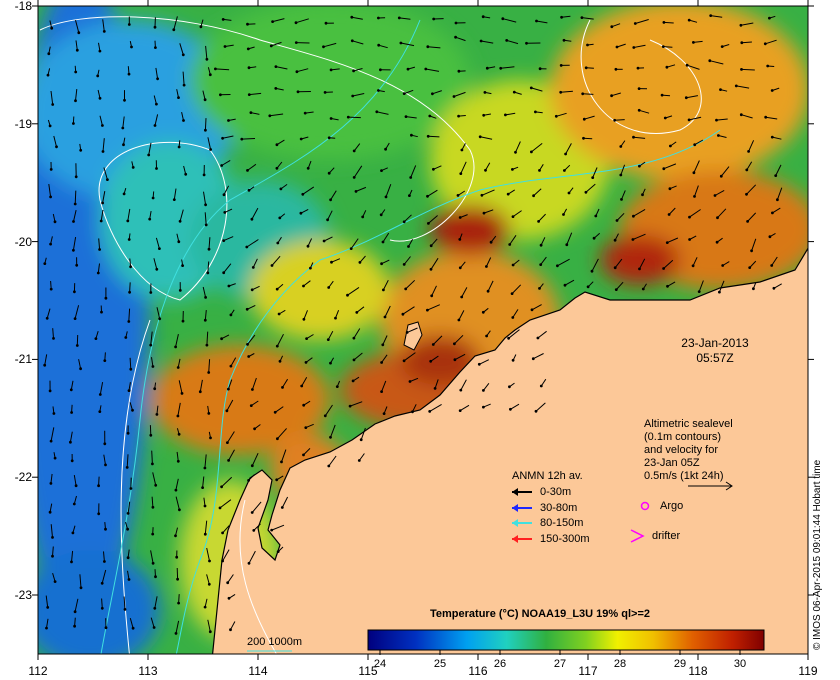 The width and height of the screenshot is (840, 680). Describe the element at coordinates (23, 6) in the screenshot. I see `lat-tick-label: -18` at that location.